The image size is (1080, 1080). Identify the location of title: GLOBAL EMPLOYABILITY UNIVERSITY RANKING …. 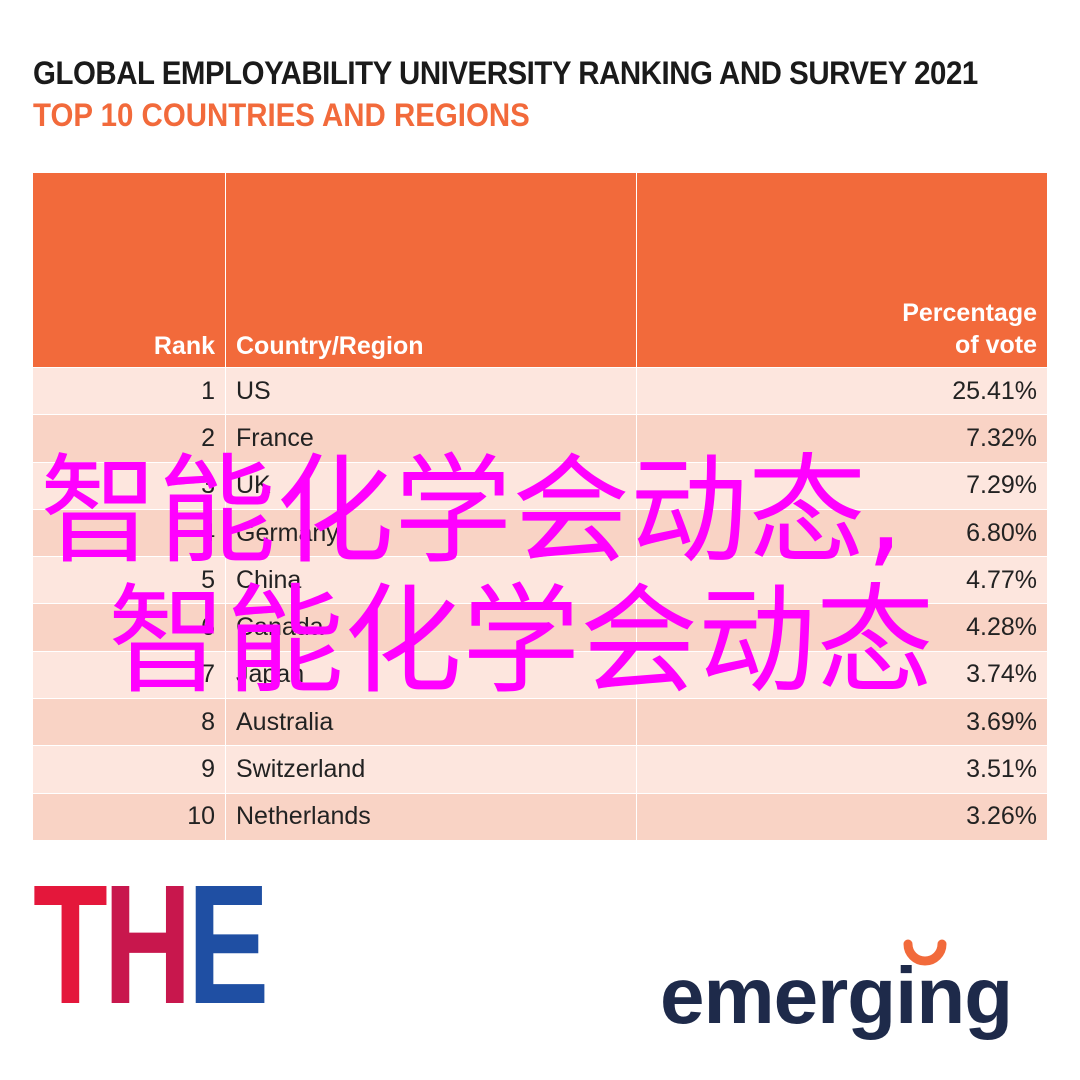
(505, 73).